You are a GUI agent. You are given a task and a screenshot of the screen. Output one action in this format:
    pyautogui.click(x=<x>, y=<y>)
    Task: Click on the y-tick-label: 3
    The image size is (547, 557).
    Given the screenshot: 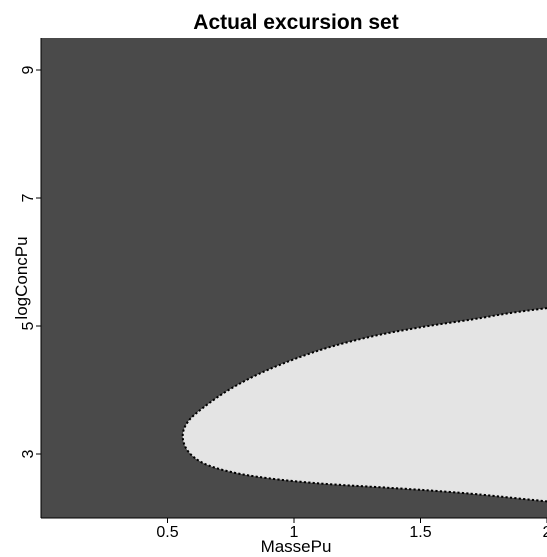 What is the action you would take?
    pyautogui.click(x=28, y=453)
    